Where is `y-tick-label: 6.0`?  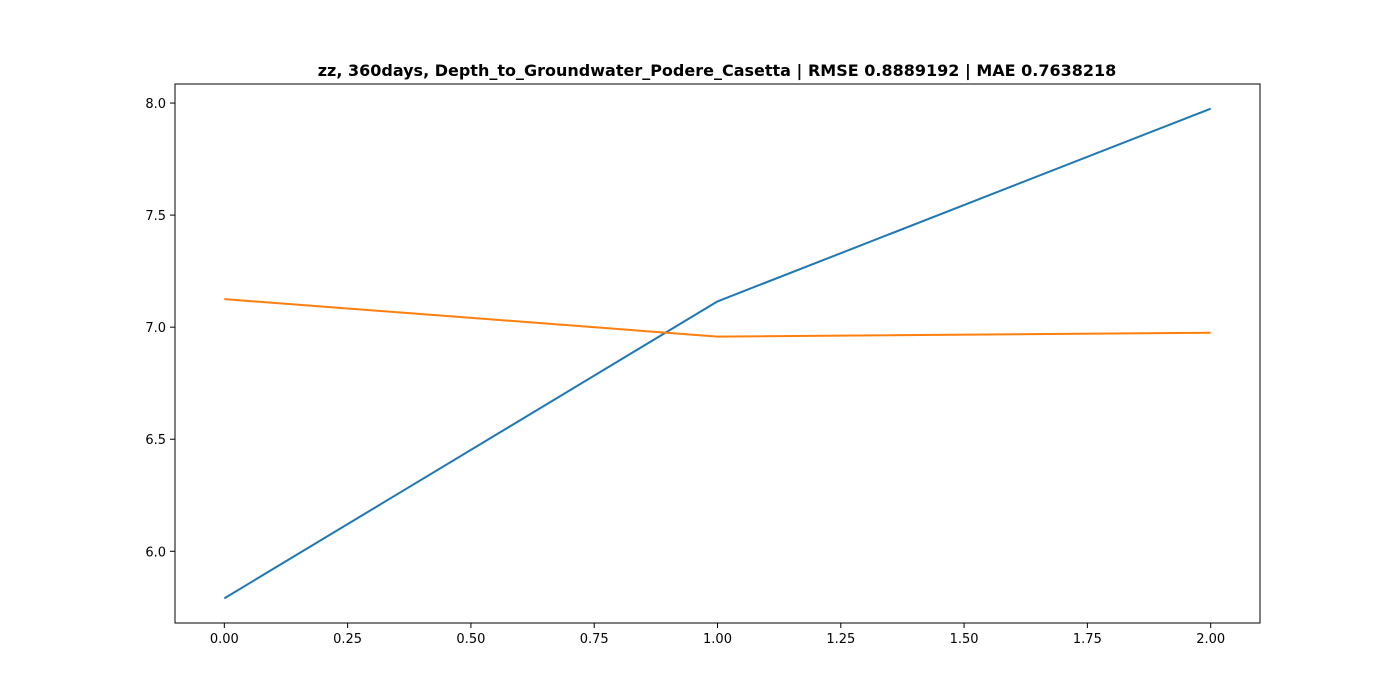 y-tick-label: 6.0 is located at coordinates (155, 552).